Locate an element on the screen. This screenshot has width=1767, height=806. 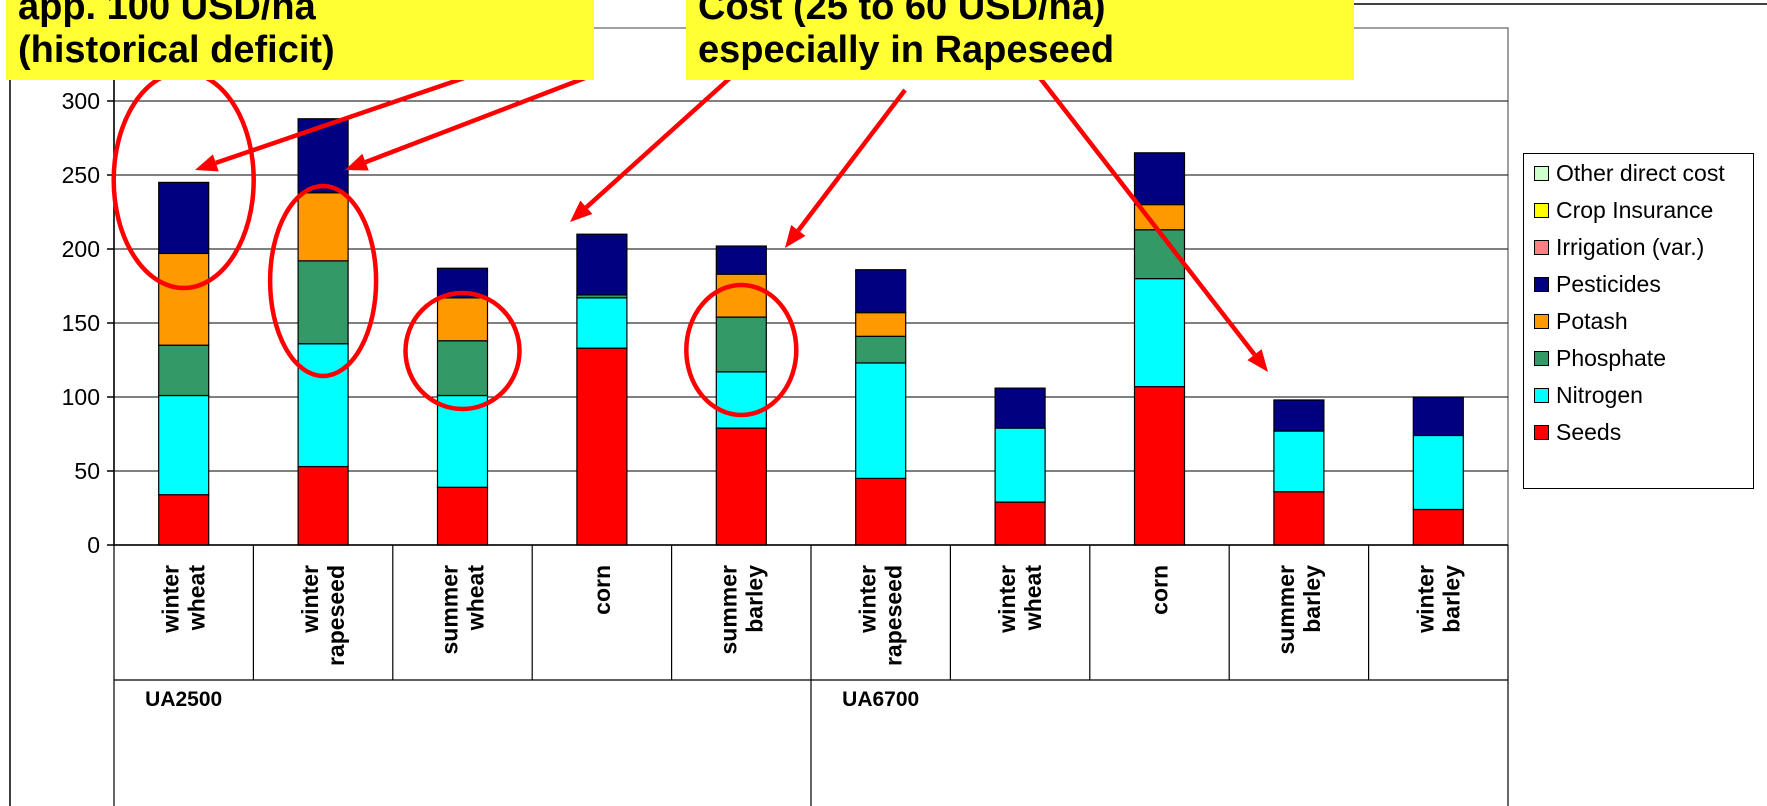
y-tick-label: 50 is located at coordinates (87, 471).